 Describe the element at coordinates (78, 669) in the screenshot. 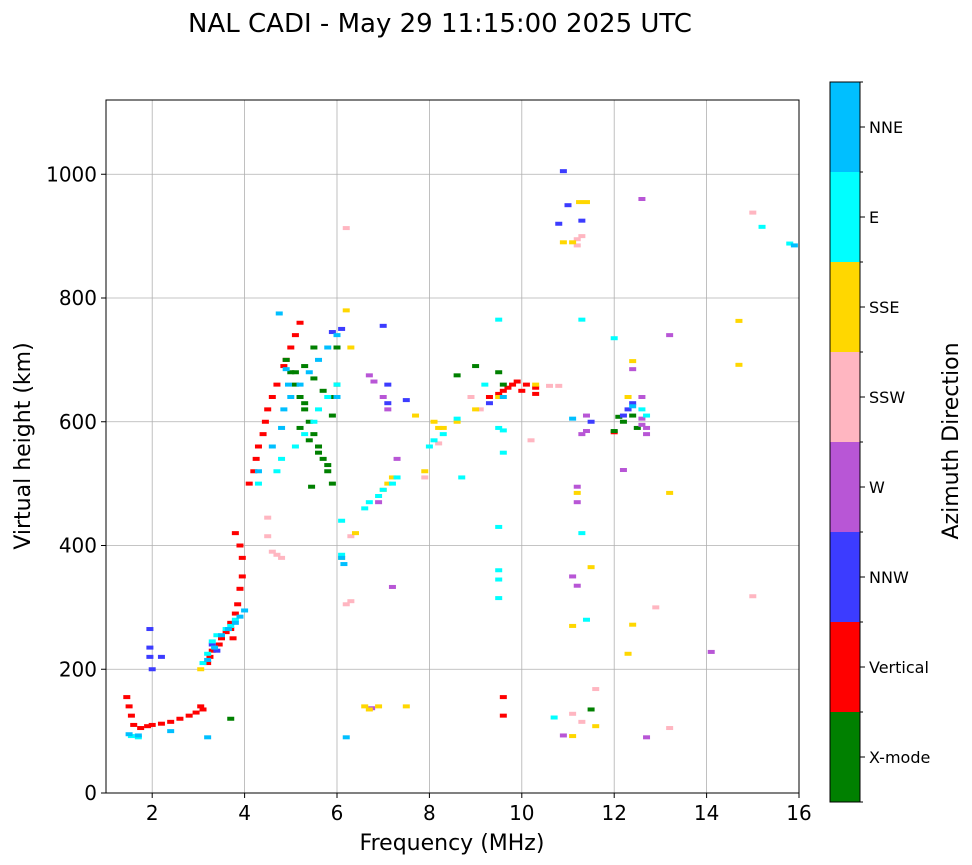

I see `y-tick-label: 200` at that location.